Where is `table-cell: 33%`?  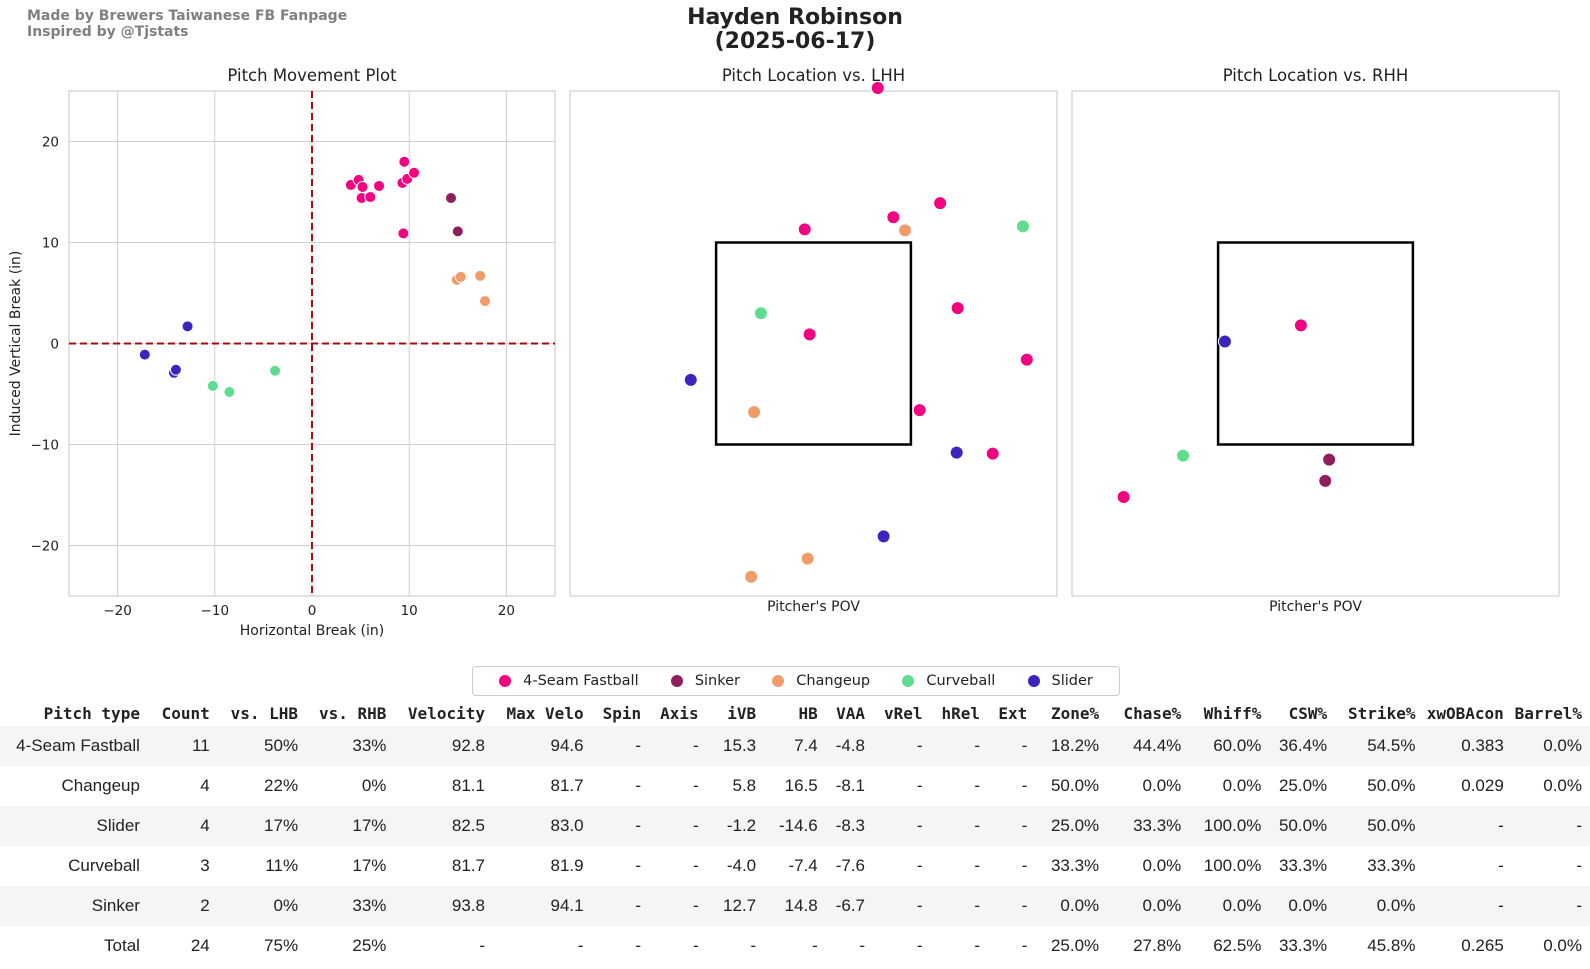
table-cell: 33% is located at coordinates (369, 905).